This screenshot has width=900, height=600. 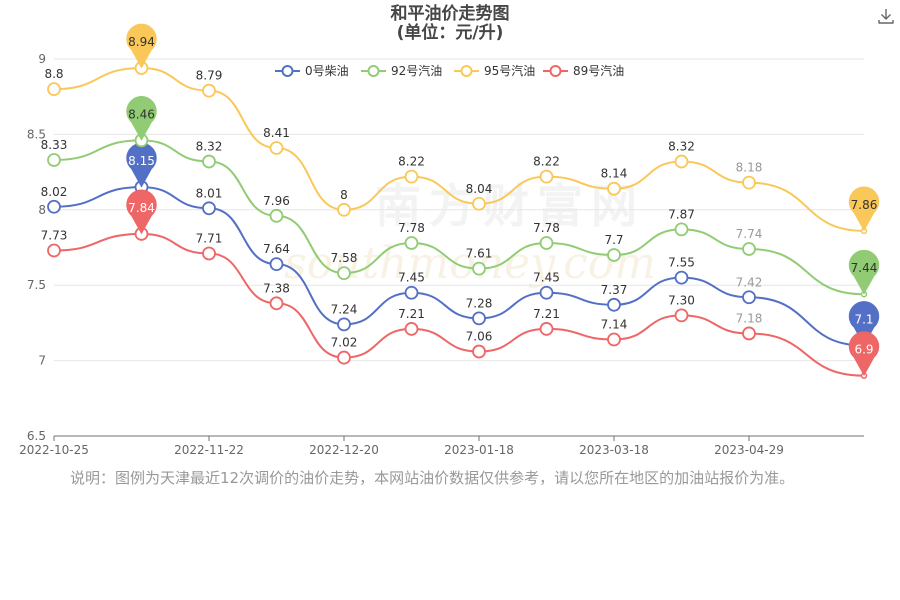 I want to click on data-label: 8.79, so click(x=209, y=76).